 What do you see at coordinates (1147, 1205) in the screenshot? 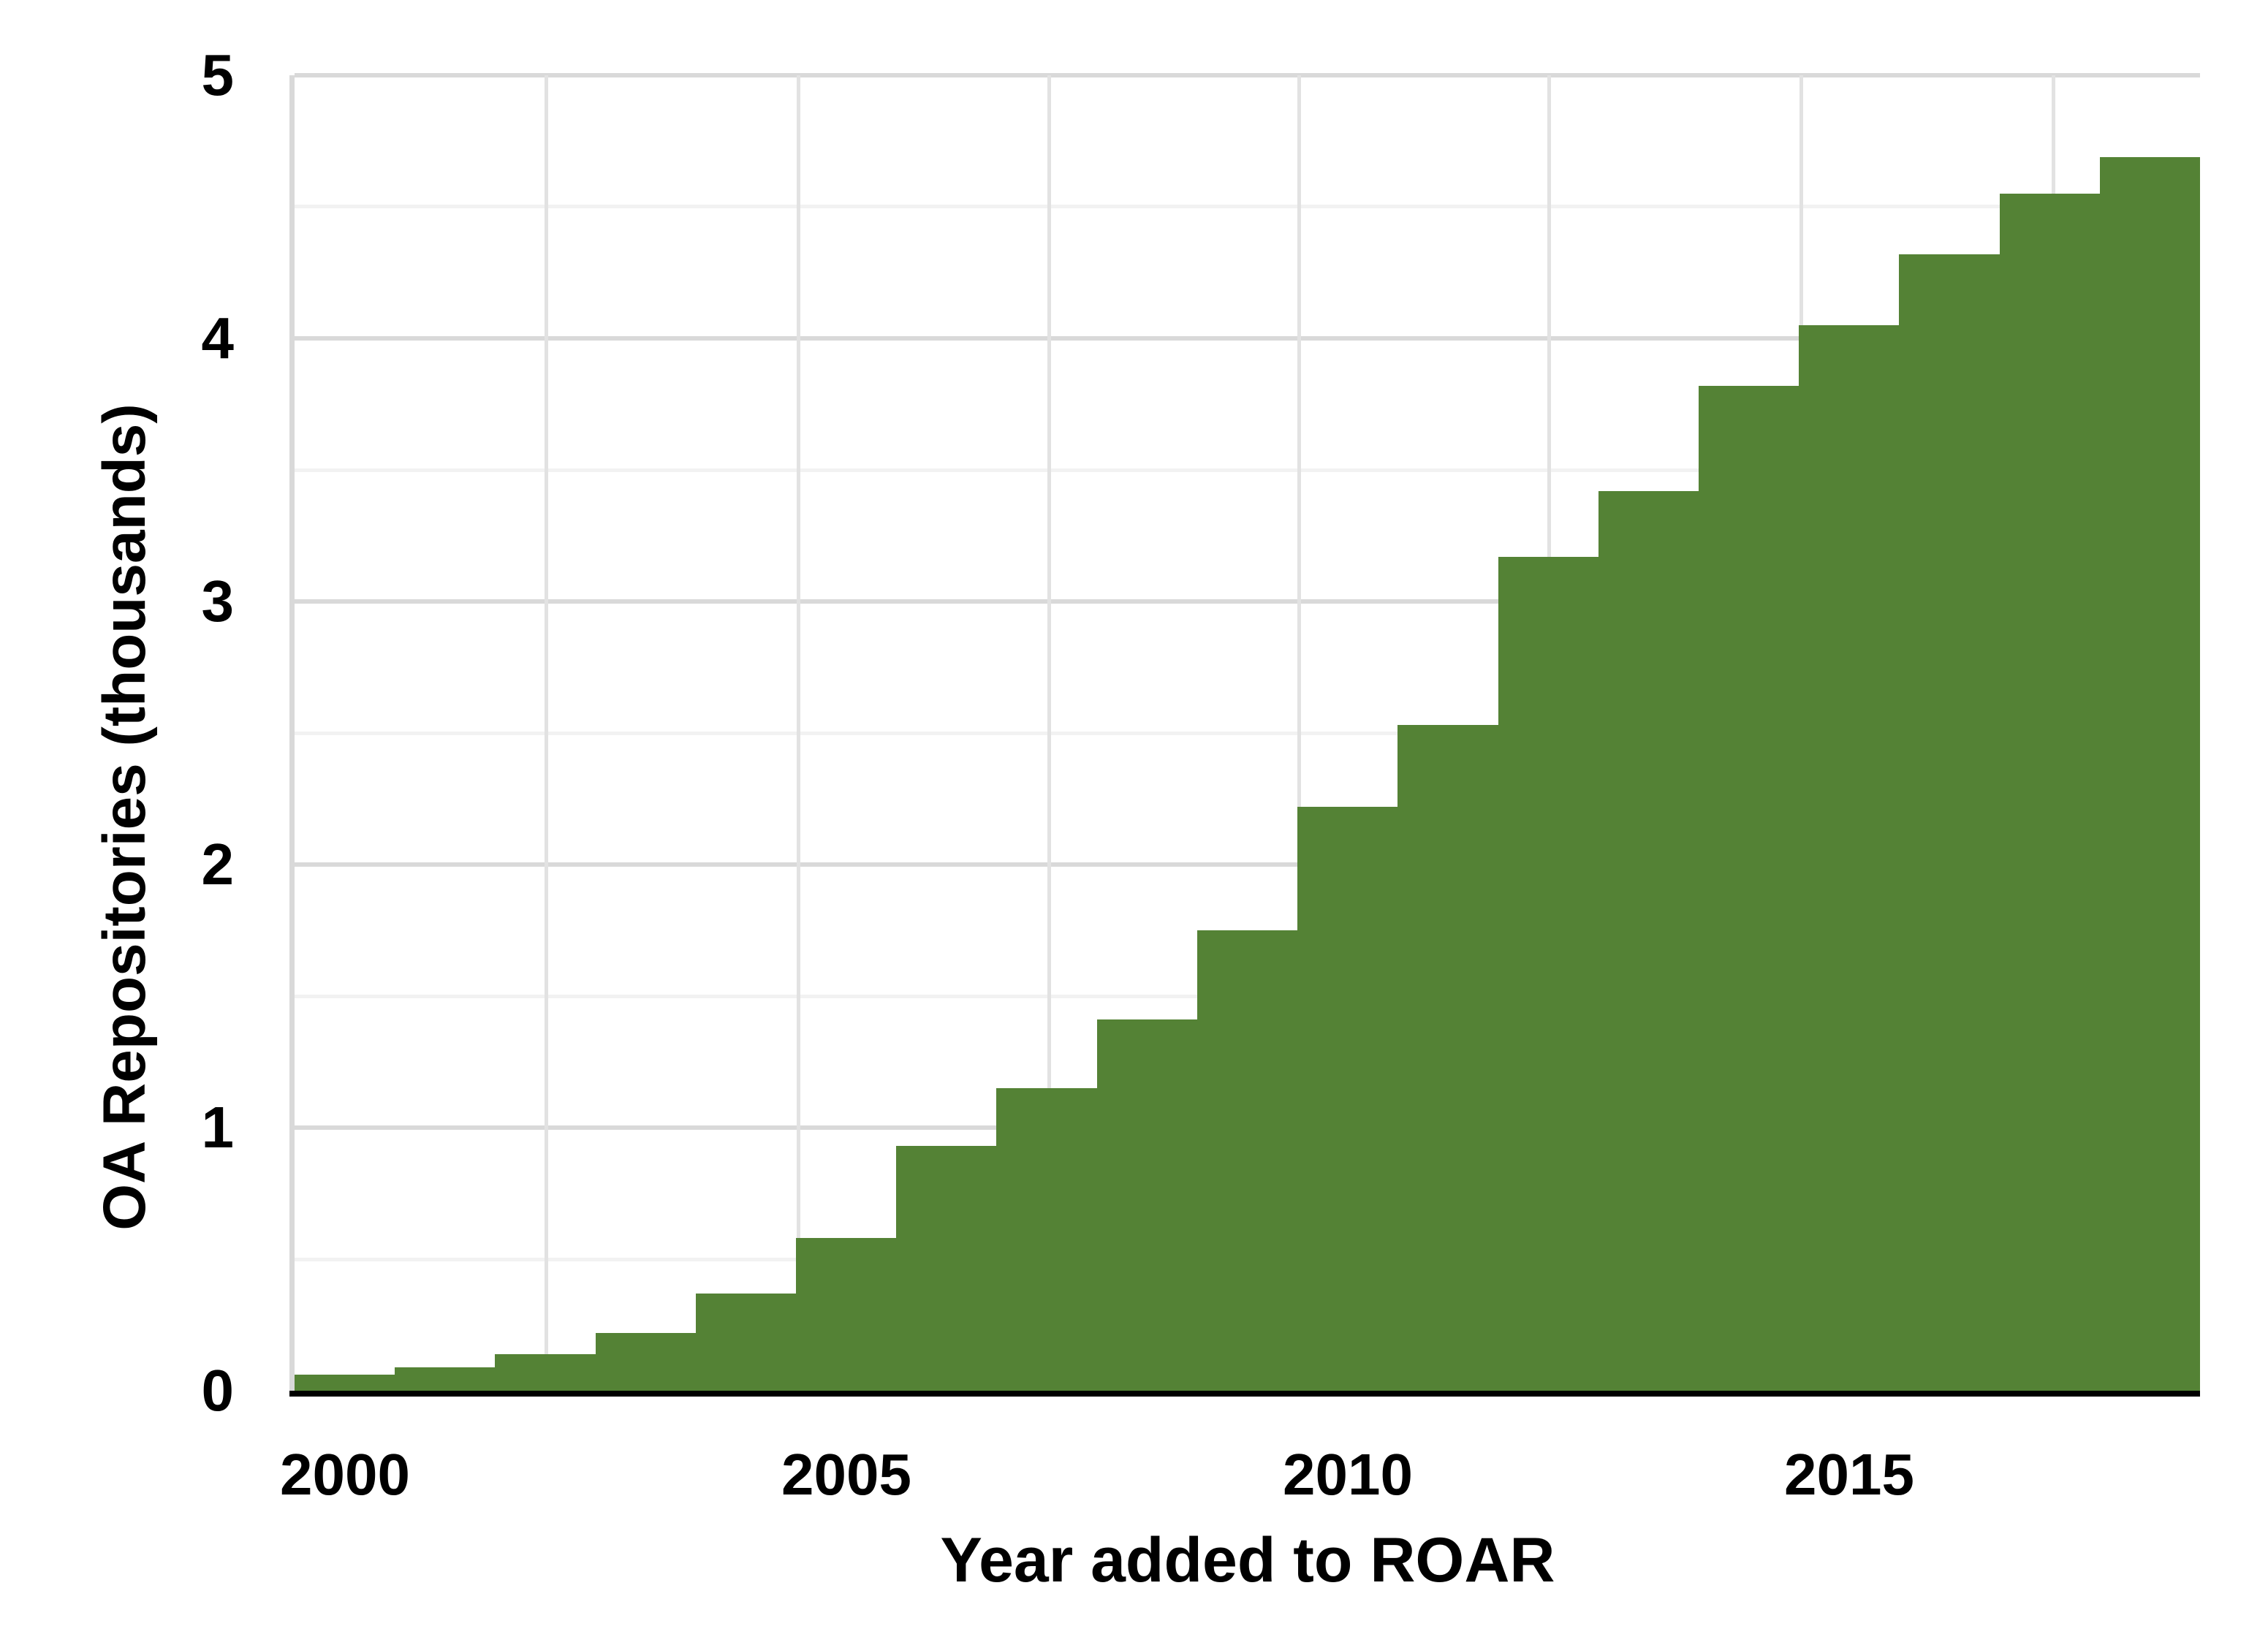
I see `bar-2008` at bounding box center [1147, 1205].